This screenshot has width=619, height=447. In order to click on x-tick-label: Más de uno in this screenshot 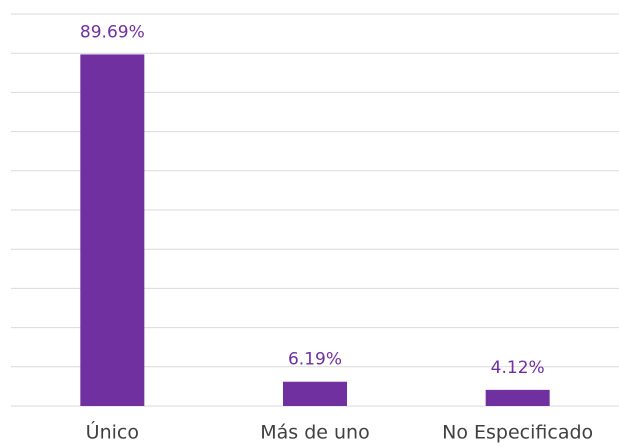, I will do `click(314, 433)`.